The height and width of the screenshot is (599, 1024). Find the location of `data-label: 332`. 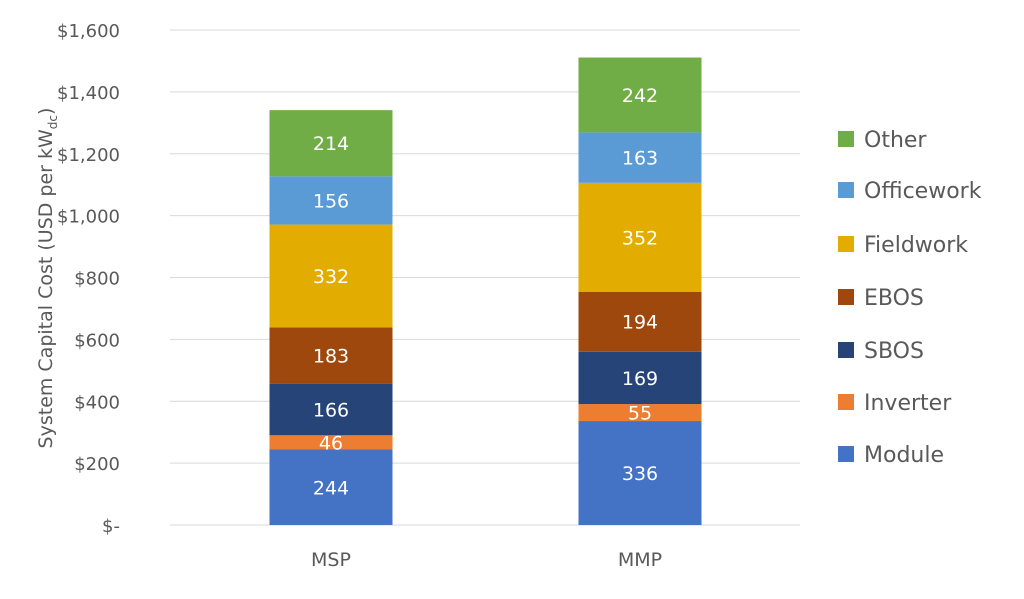

data-label: 332 is located at coordinates (331, 277).